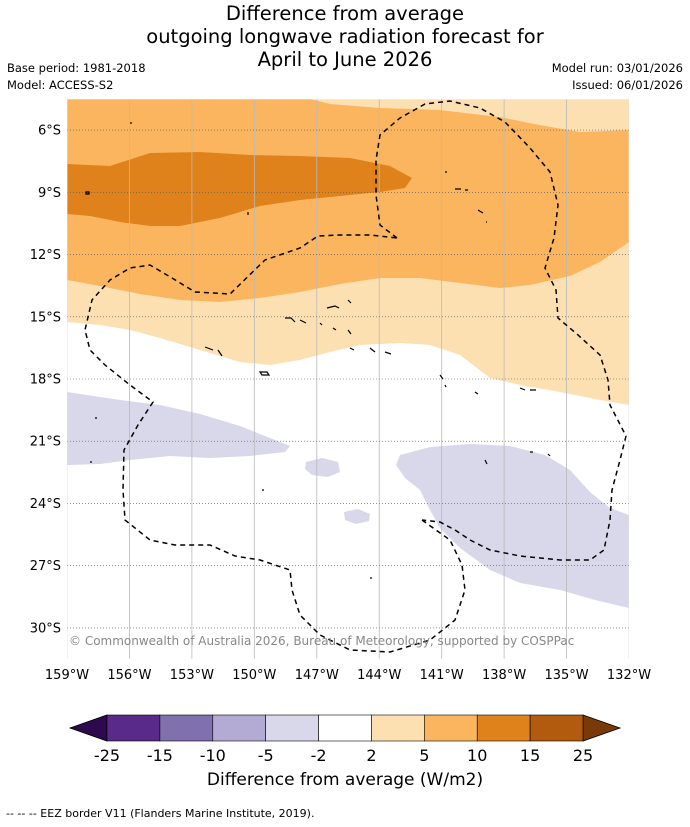  I want to click on x-tick-label: 135°W, so click(566, 675).